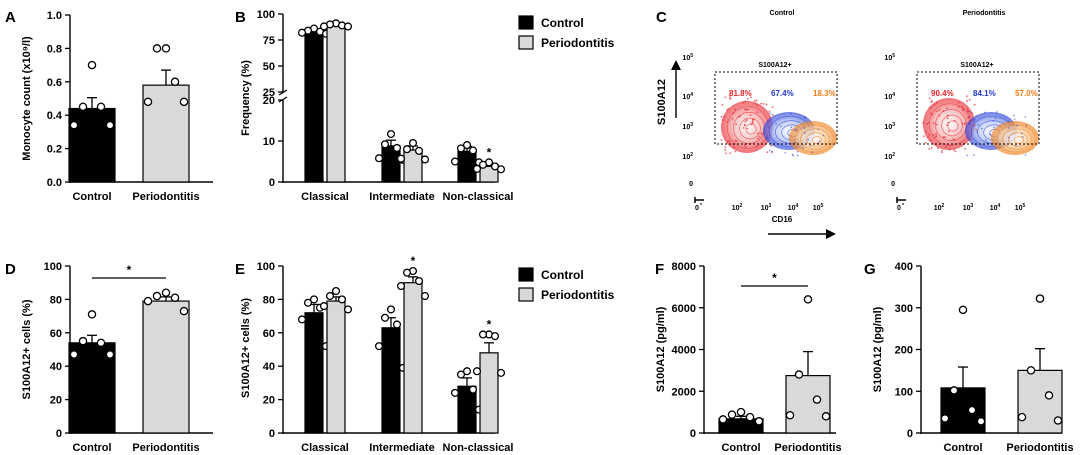 Image resolution: width=1084 pixels, height=455 pixels. I want to click on panel-b-legend-swatch, so click(526, 42).